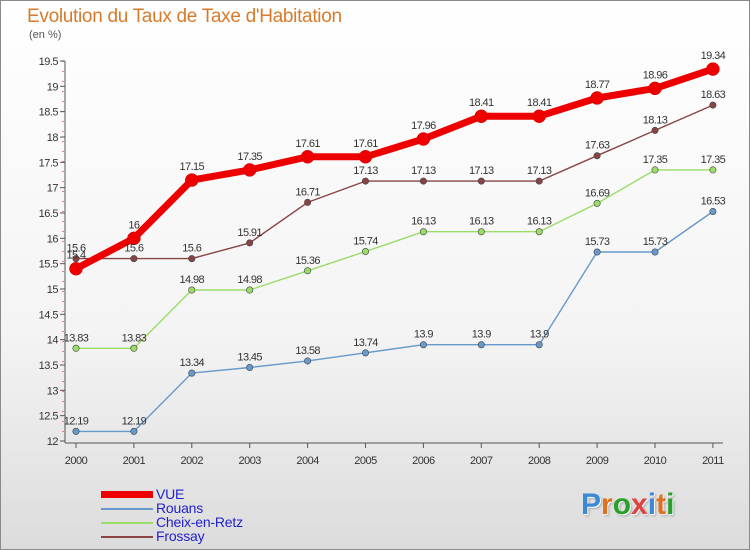 The height and width of the screenshot is (550, 750). Describe the element at coordinates (423, 126) in the screenshot. I see `data-label-vue: 17.96` at that location.